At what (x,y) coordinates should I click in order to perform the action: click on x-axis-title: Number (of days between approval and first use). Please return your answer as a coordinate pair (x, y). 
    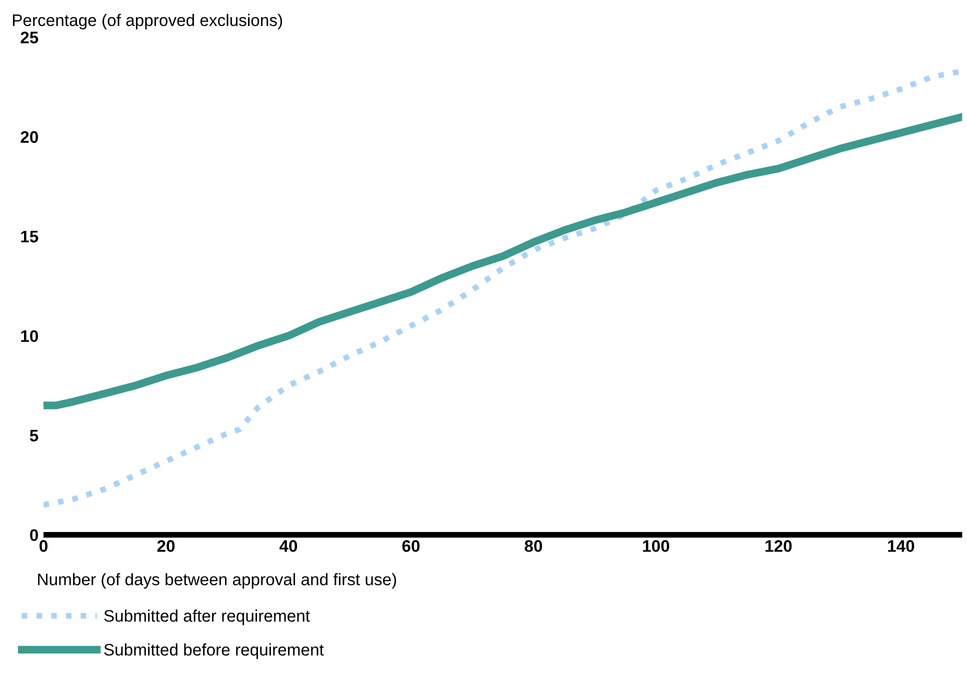
    Looking at the image, I should click on (217, 581).